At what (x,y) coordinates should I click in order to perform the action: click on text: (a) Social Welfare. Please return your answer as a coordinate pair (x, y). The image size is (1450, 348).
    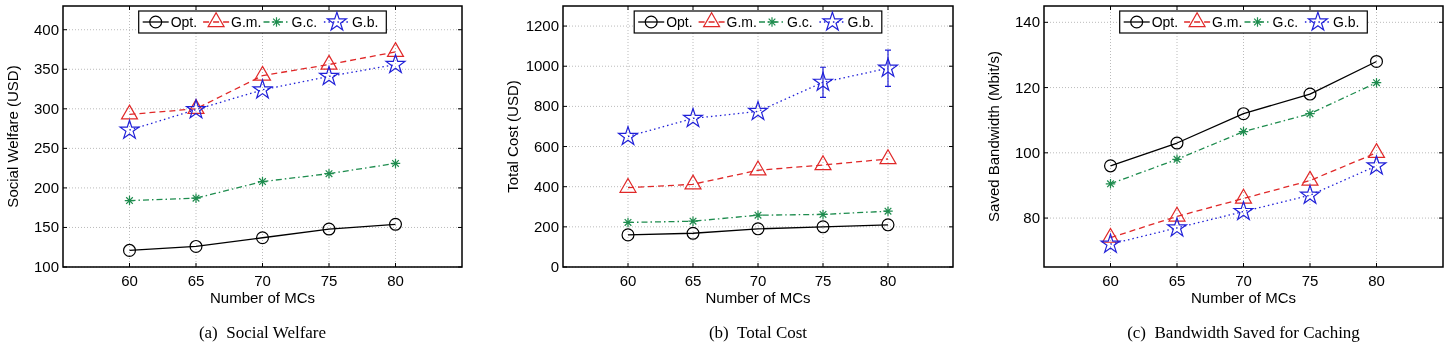
    Looking at the image, I should click on (262, 332).